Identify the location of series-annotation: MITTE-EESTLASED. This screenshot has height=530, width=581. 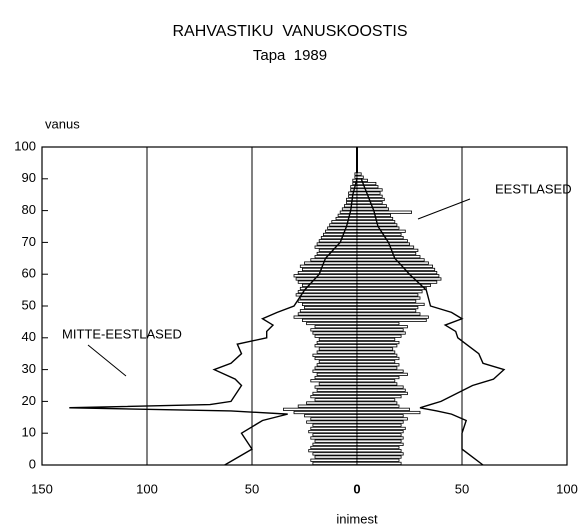
(122, 333).